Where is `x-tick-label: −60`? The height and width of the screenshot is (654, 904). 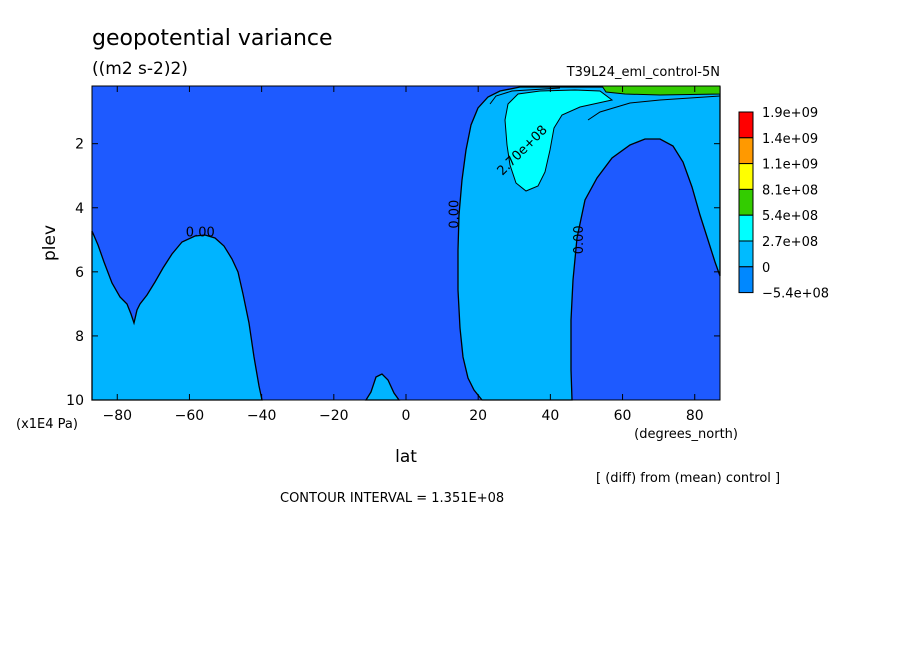 x-tick-label: −60 is located at coordinates (190, 416).